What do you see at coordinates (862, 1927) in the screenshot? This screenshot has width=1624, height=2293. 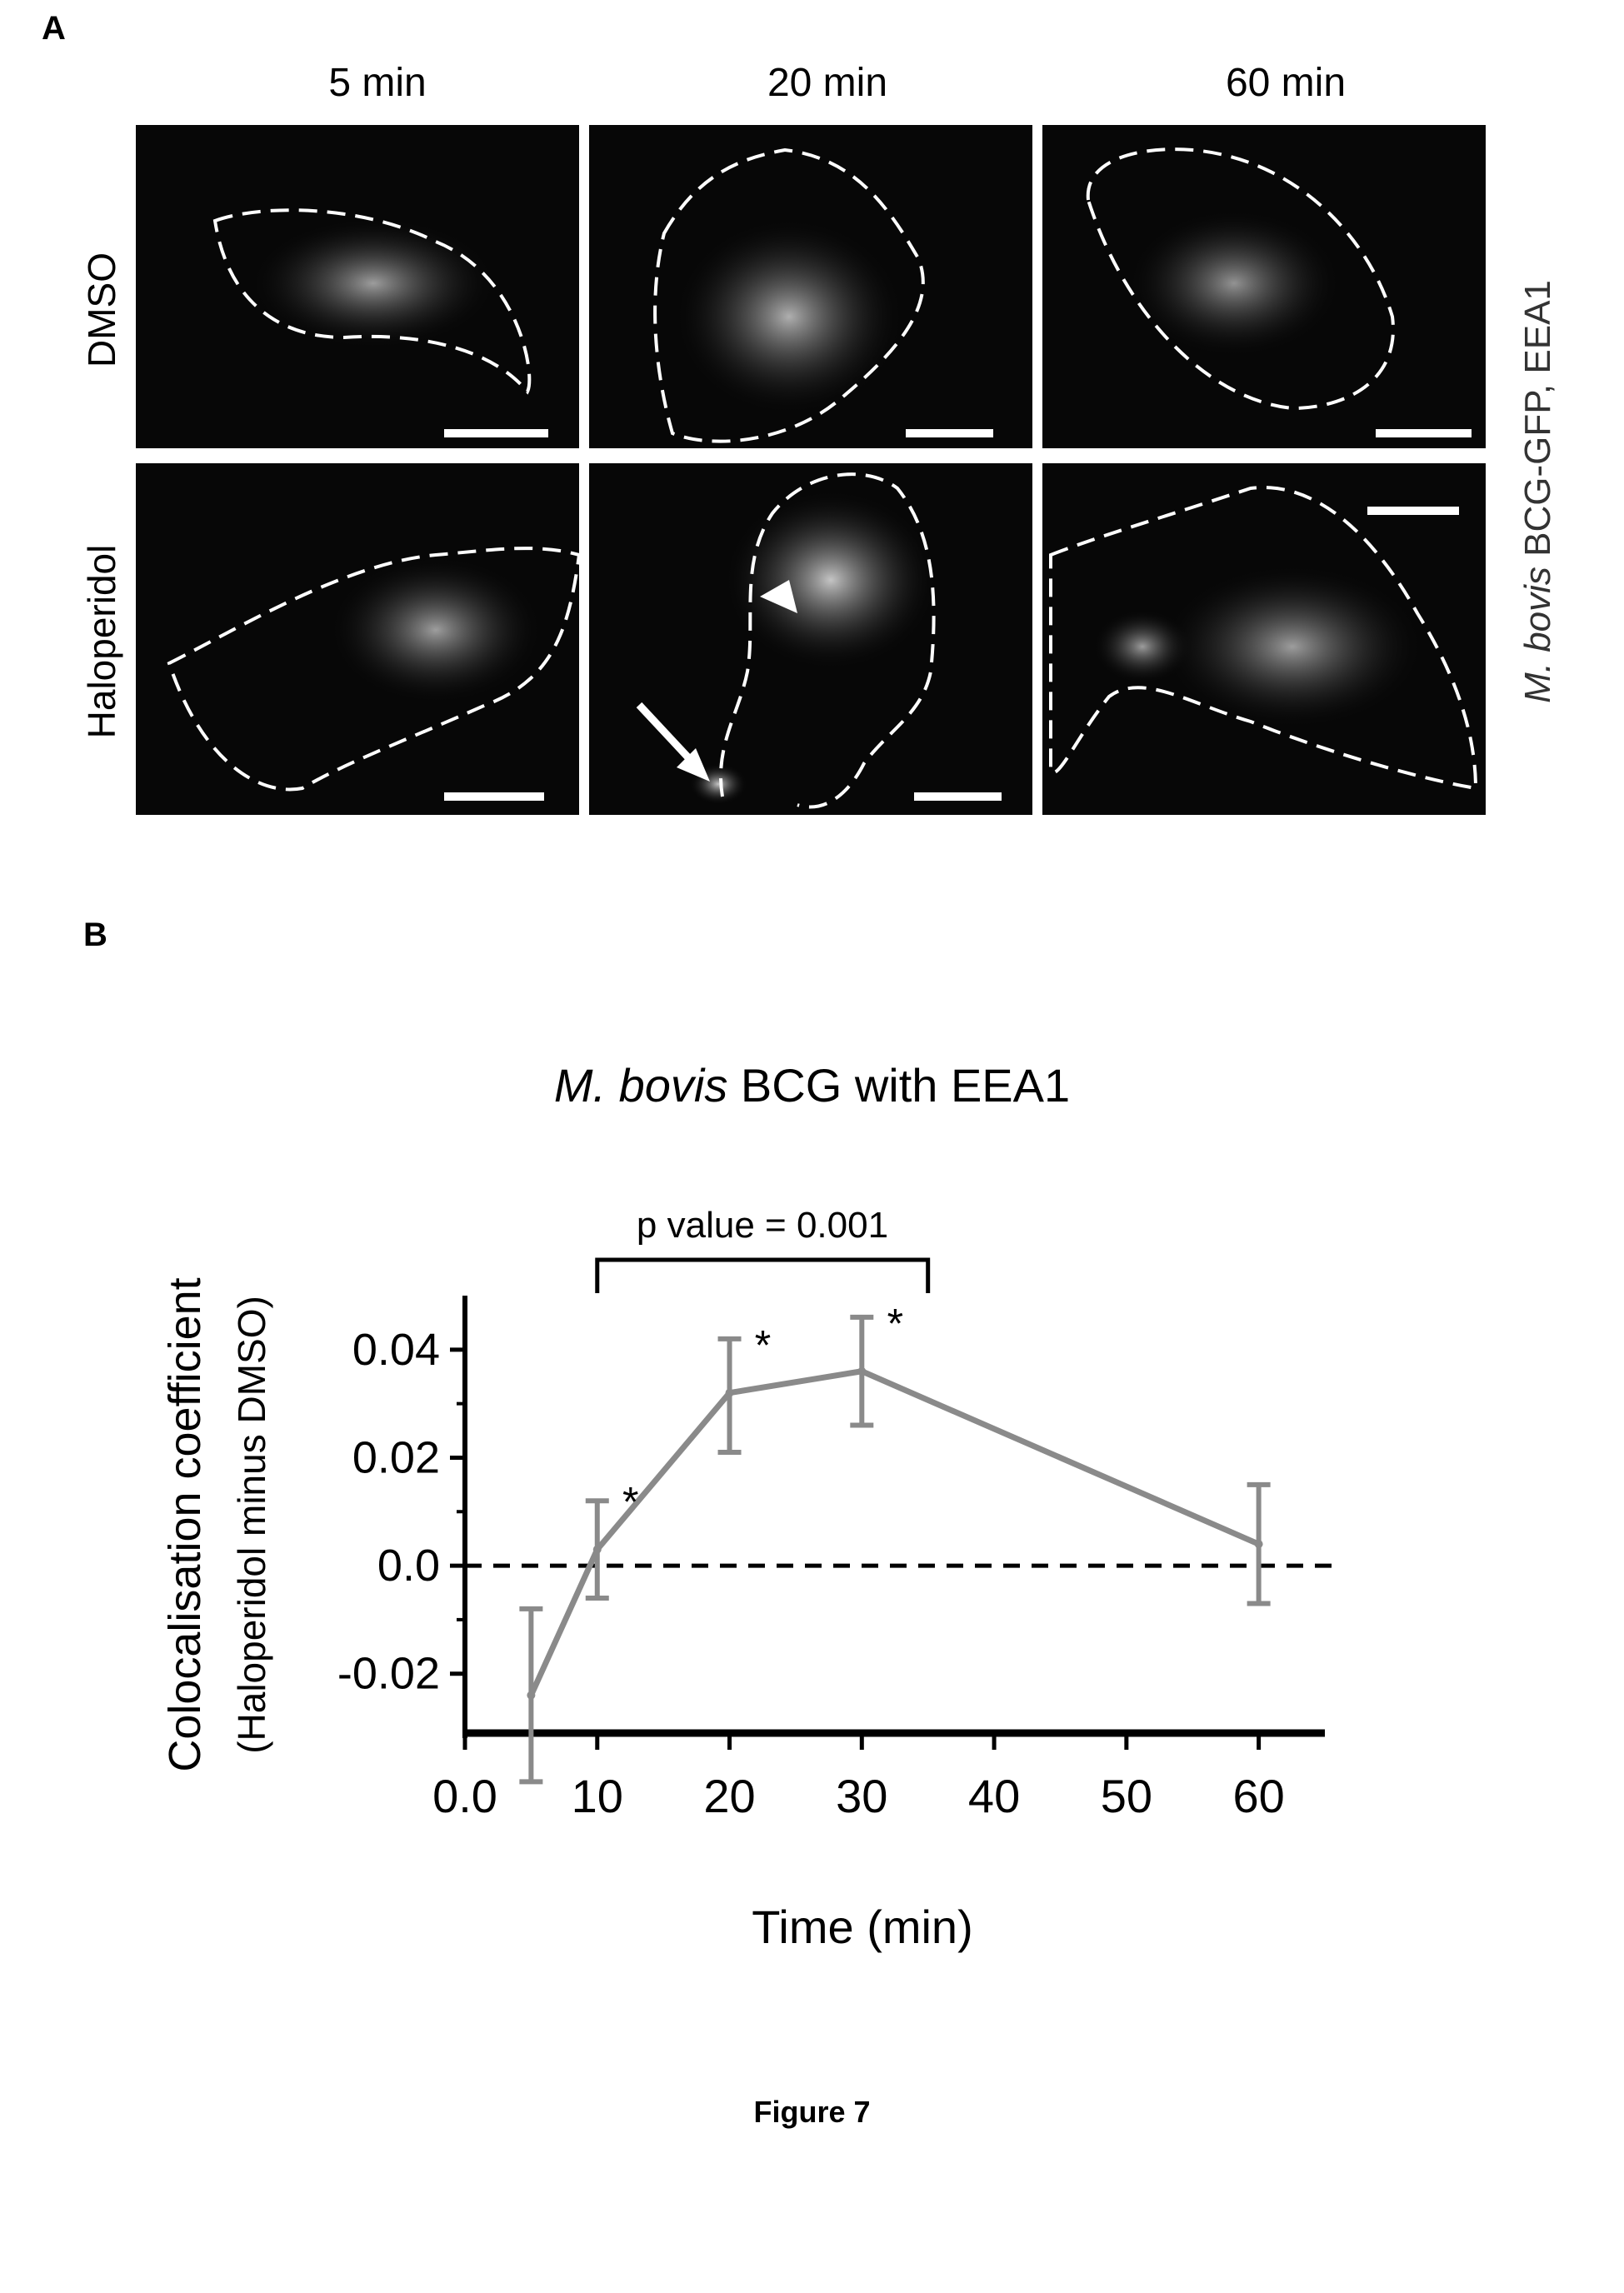 I see `x-axis-label: Time (min)` at bounding box center [862, 1927].